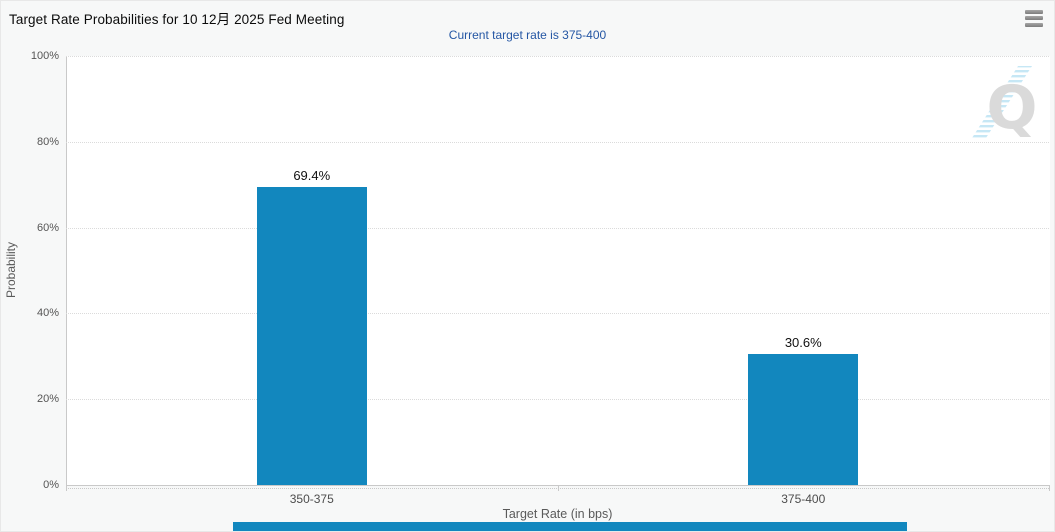 The image size is (1055, 532). What do you see at coordinates (803, 499) in the screenshot?
I see `x-axis-category-label: 375-400` at bounding box center [803, 499].